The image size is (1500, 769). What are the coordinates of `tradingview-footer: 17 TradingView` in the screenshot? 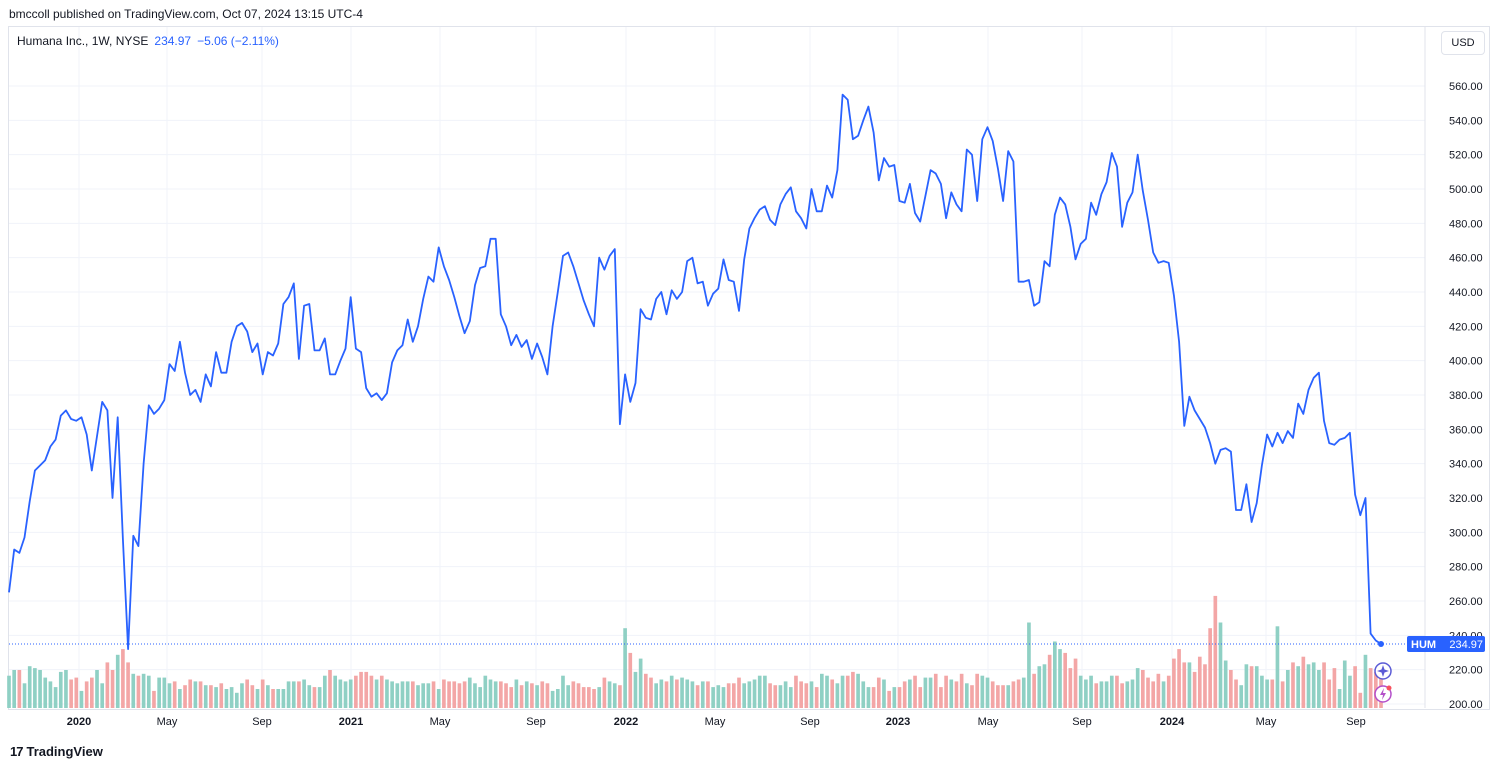 It's located at (56, 751).